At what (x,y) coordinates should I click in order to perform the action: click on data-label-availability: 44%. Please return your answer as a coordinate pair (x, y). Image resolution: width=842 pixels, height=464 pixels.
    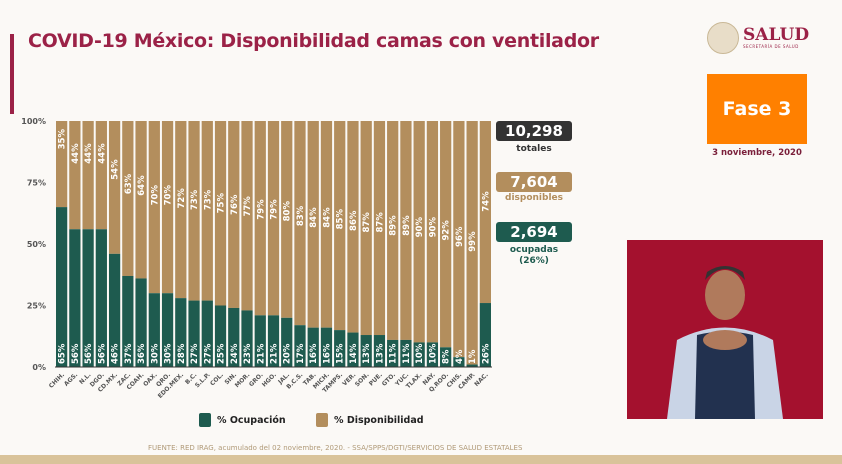
    Looking at the image, I should click on (102, 153).